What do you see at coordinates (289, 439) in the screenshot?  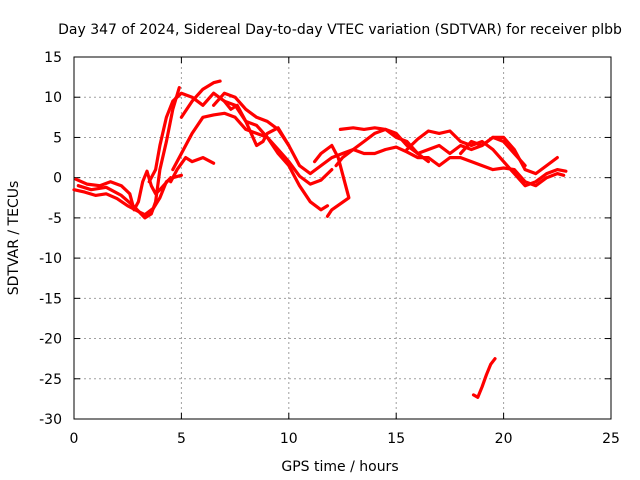 I see `x-tick-label: 10` at bounding box center [289, 439].